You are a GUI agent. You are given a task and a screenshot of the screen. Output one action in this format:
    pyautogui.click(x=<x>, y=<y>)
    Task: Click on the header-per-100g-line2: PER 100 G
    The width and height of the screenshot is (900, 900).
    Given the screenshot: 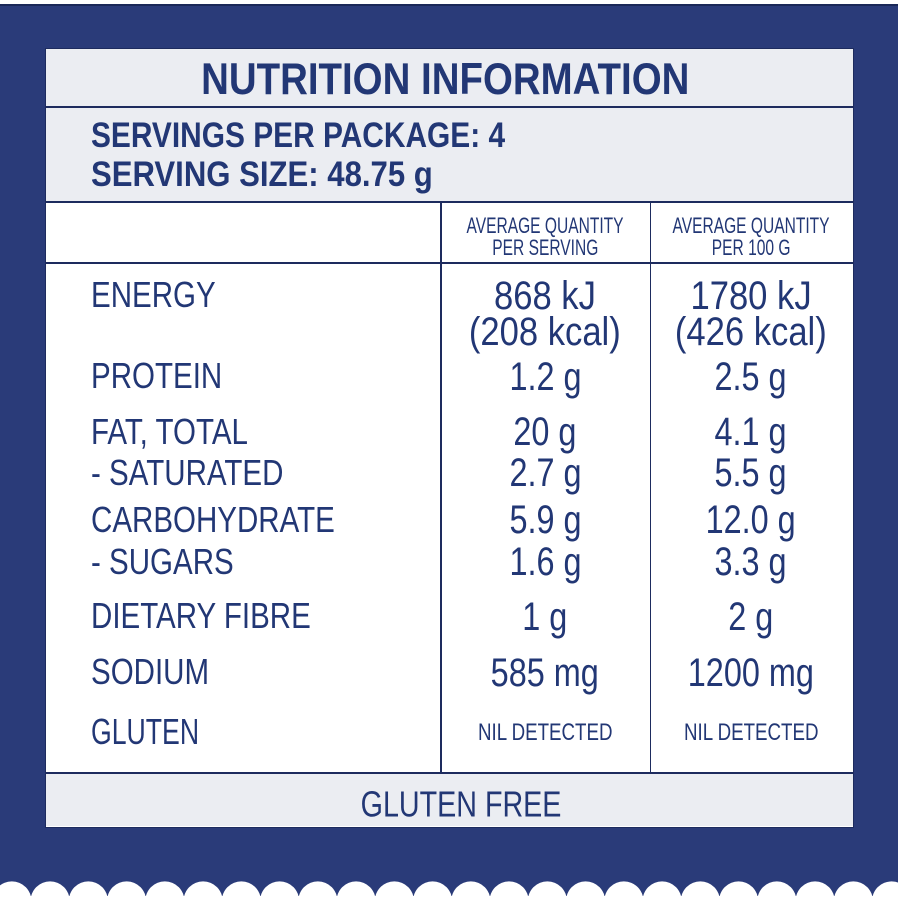 What is the action you would take?
    pyautogui.click(x=751, y=247)
    